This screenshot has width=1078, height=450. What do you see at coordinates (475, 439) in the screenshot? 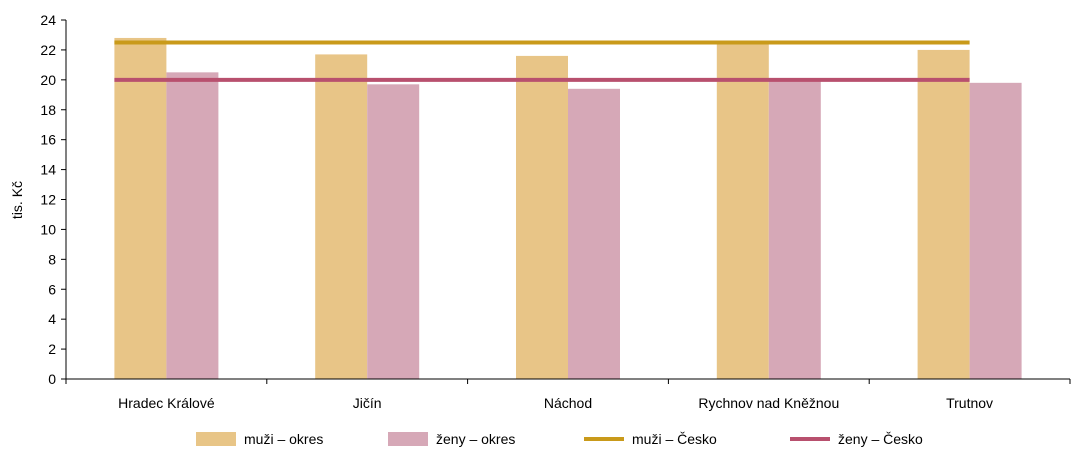
I see `legend-label-1: ženy – okres` at bounding box center [475, 439].